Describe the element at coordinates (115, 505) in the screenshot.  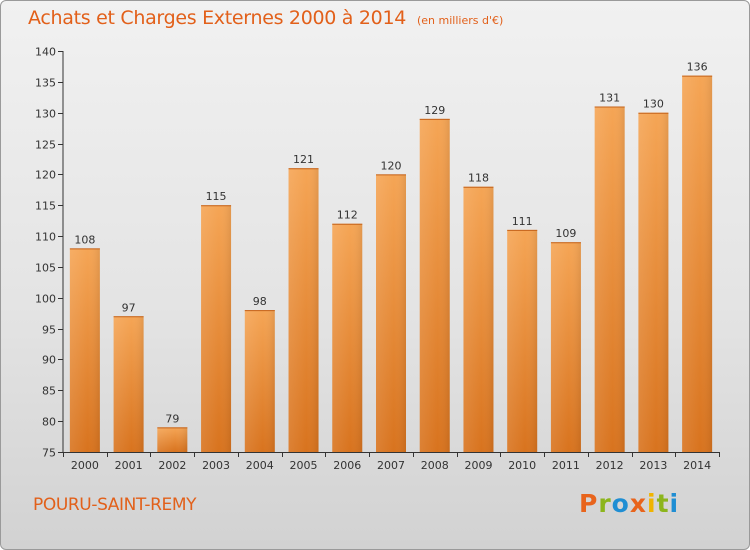
I see `commune-name: POURU-SAINT-REMY` at that location.